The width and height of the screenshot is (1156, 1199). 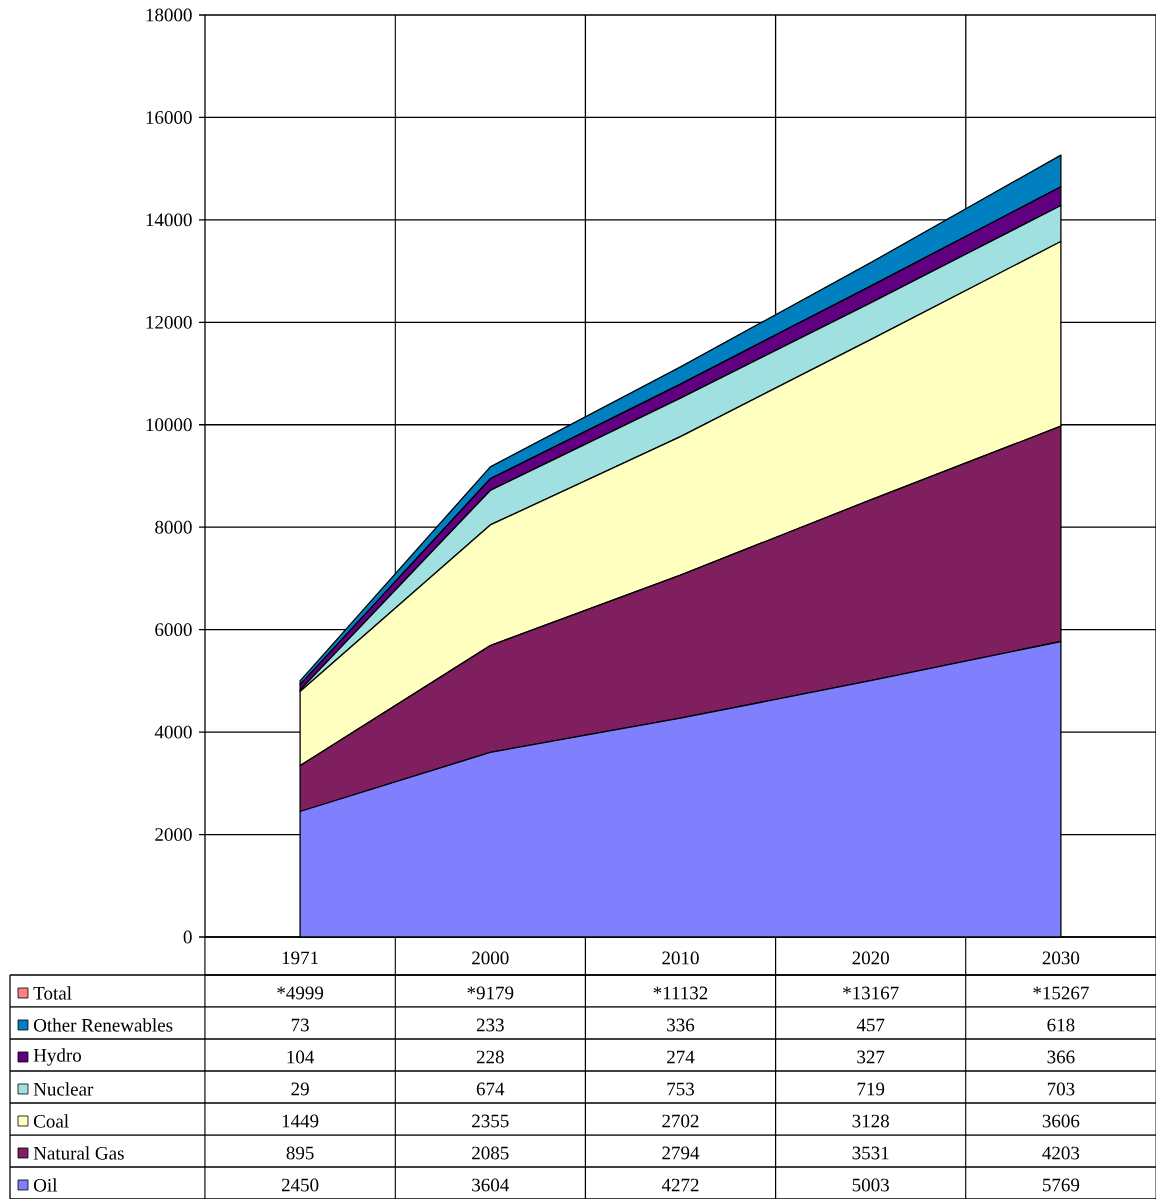 What do you see at coordinates (870, 958) in the screenshot?
I see `x-tick-label: 2020` at bounding box center [870, 958].